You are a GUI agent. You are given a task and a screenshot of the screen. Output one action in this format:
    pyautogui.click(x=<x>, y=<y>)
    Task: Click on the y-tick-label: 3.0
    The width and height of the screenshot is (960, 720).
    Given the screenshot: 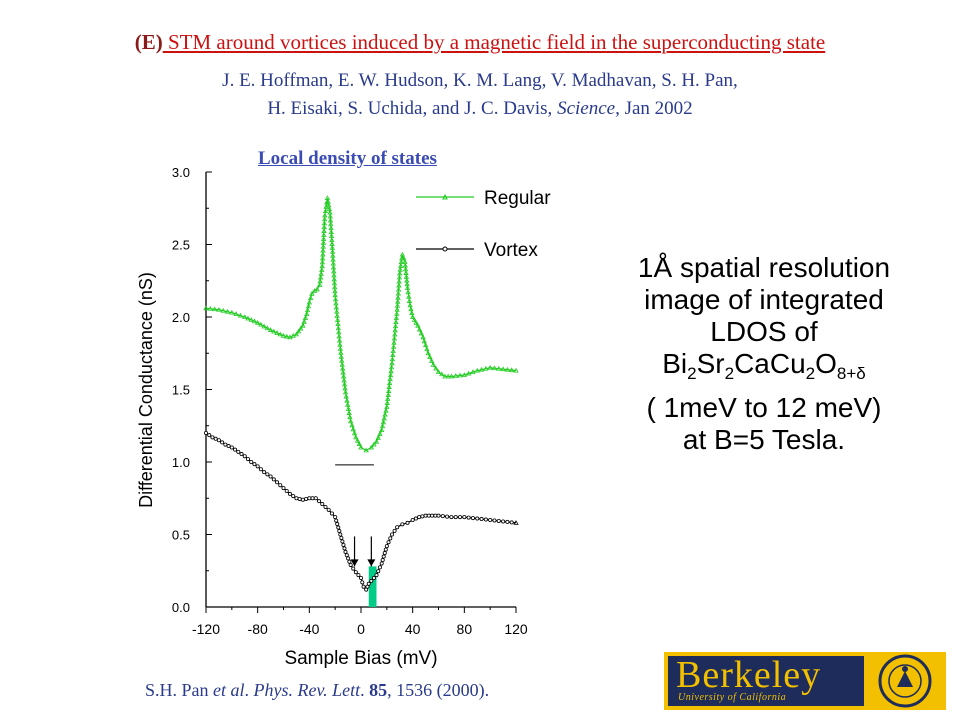 What is the action you would take?
    pyautogui.click(x=181, y=172)
    